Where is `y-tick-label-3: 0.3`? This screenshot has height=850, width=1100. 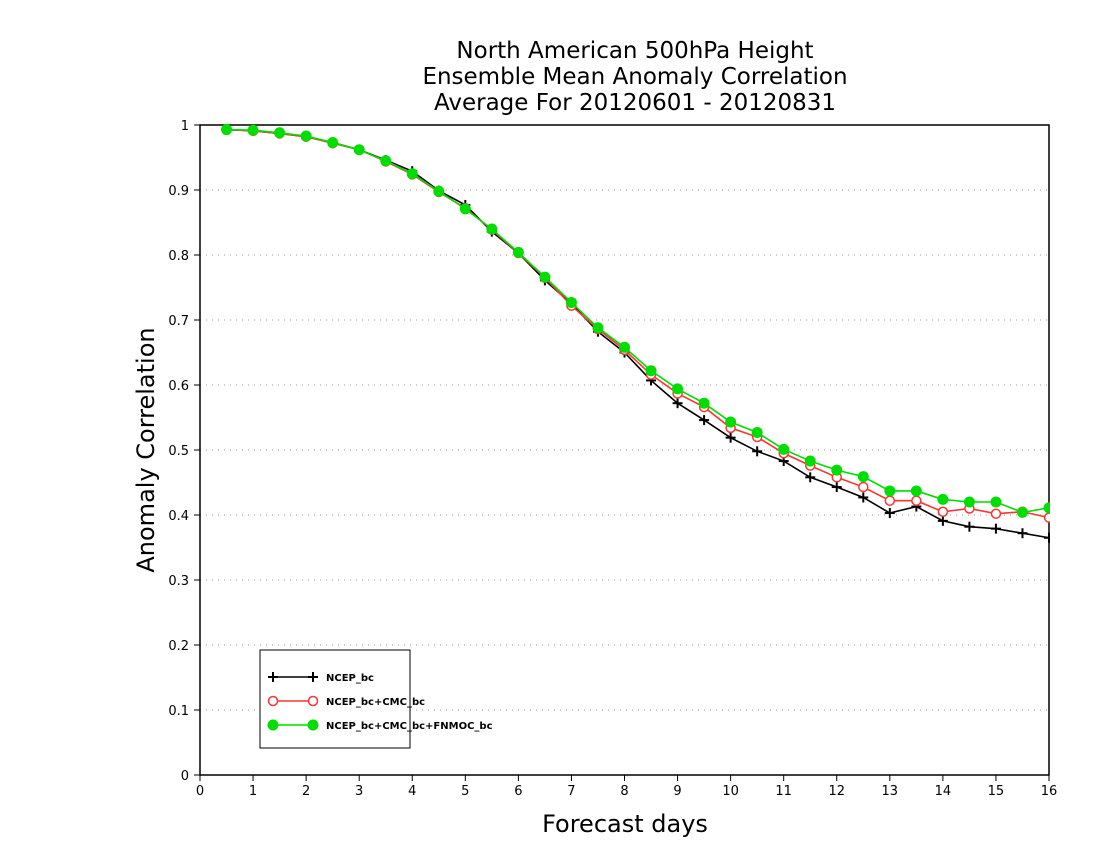 y-tick-label-3: 0.3 is located at coordinates (178, 581).